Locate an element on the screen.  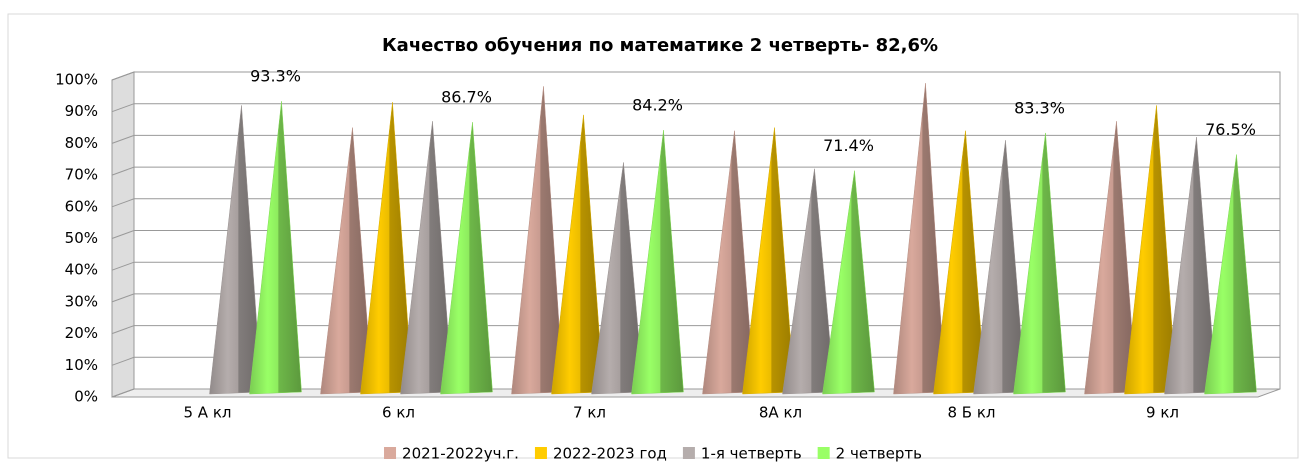
x-tick-label: 8 Б кл is located at coordinates (971, 413).